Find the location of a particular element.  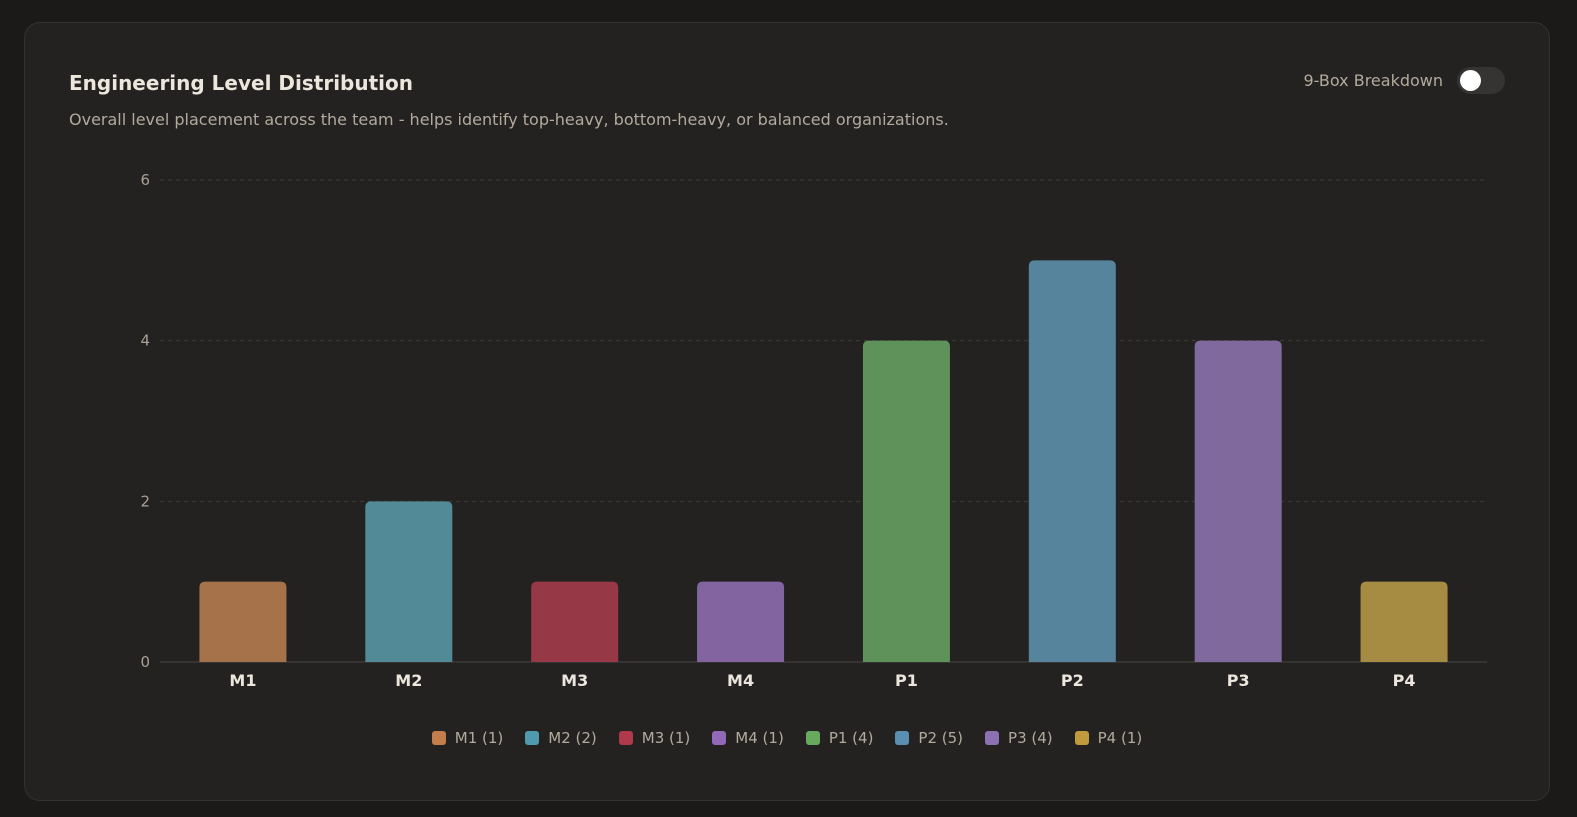

legend-label: P1 (4) is located at coordinates (851, 738).